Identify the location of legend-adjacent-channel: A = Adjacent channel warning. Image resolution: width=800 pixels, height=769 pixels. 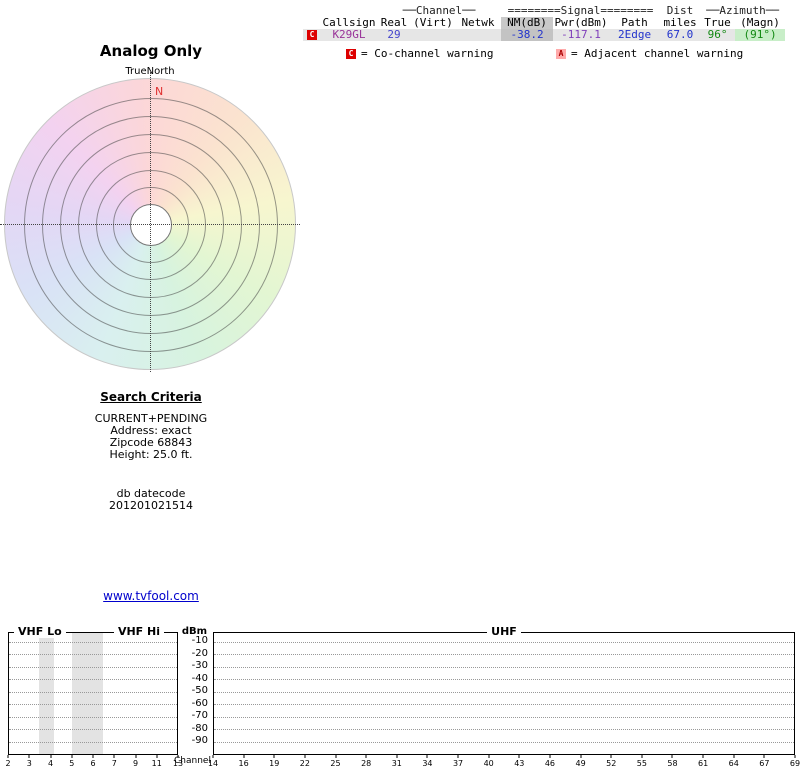
(649, 54).